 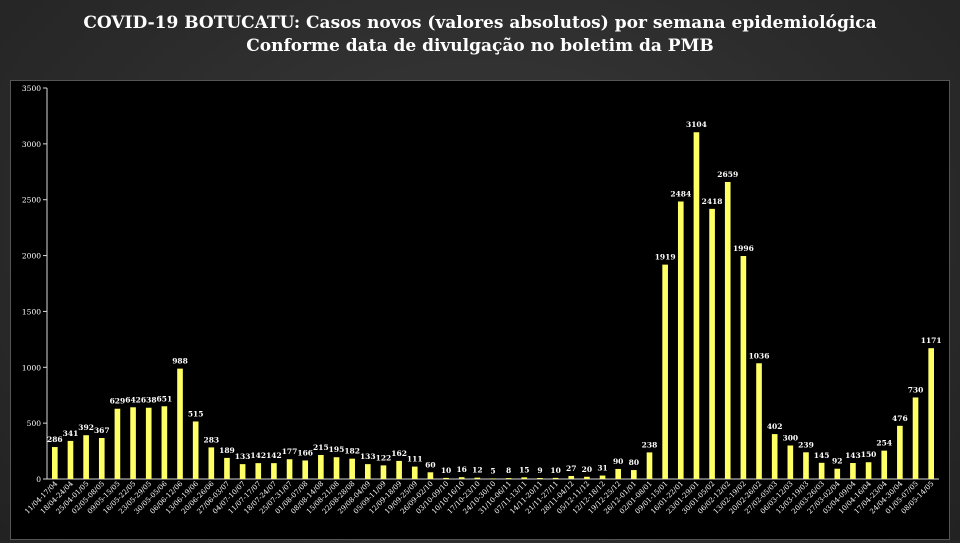 I want to click on data-label: 476, so click(x=900, y=418).